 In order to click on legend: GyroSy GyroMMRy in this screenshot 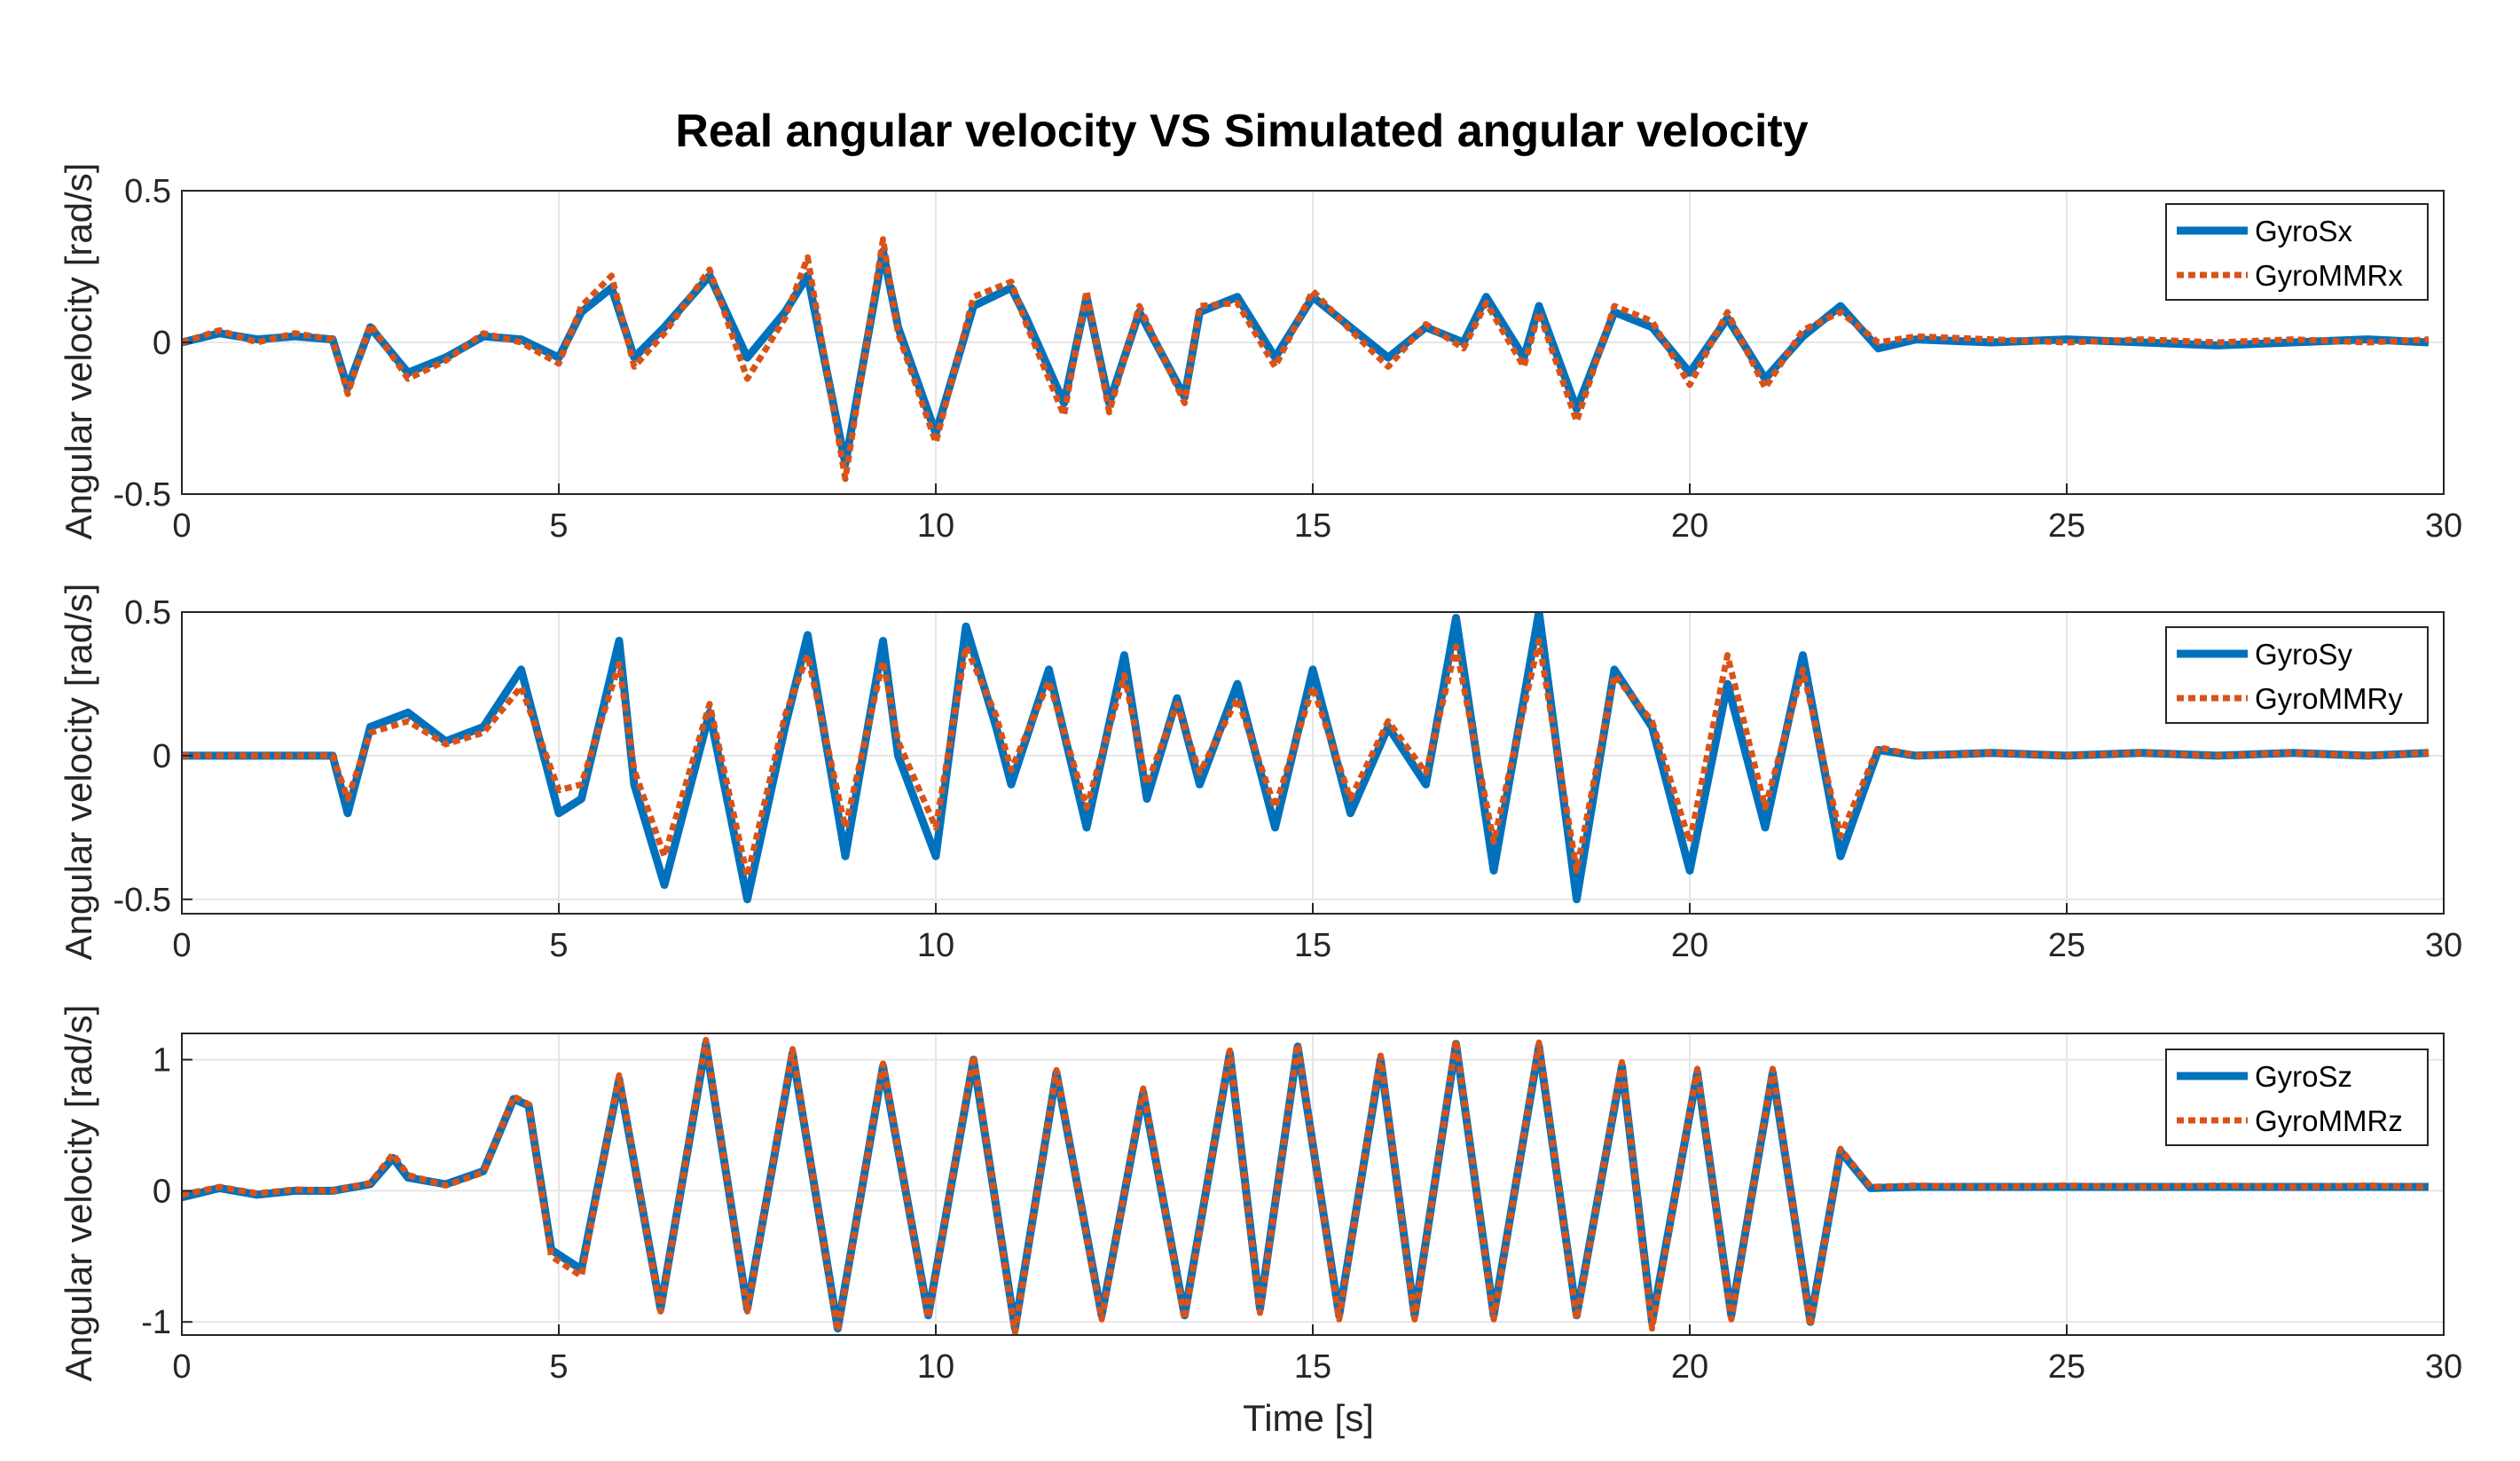, I will do `click(2297, 675)`.